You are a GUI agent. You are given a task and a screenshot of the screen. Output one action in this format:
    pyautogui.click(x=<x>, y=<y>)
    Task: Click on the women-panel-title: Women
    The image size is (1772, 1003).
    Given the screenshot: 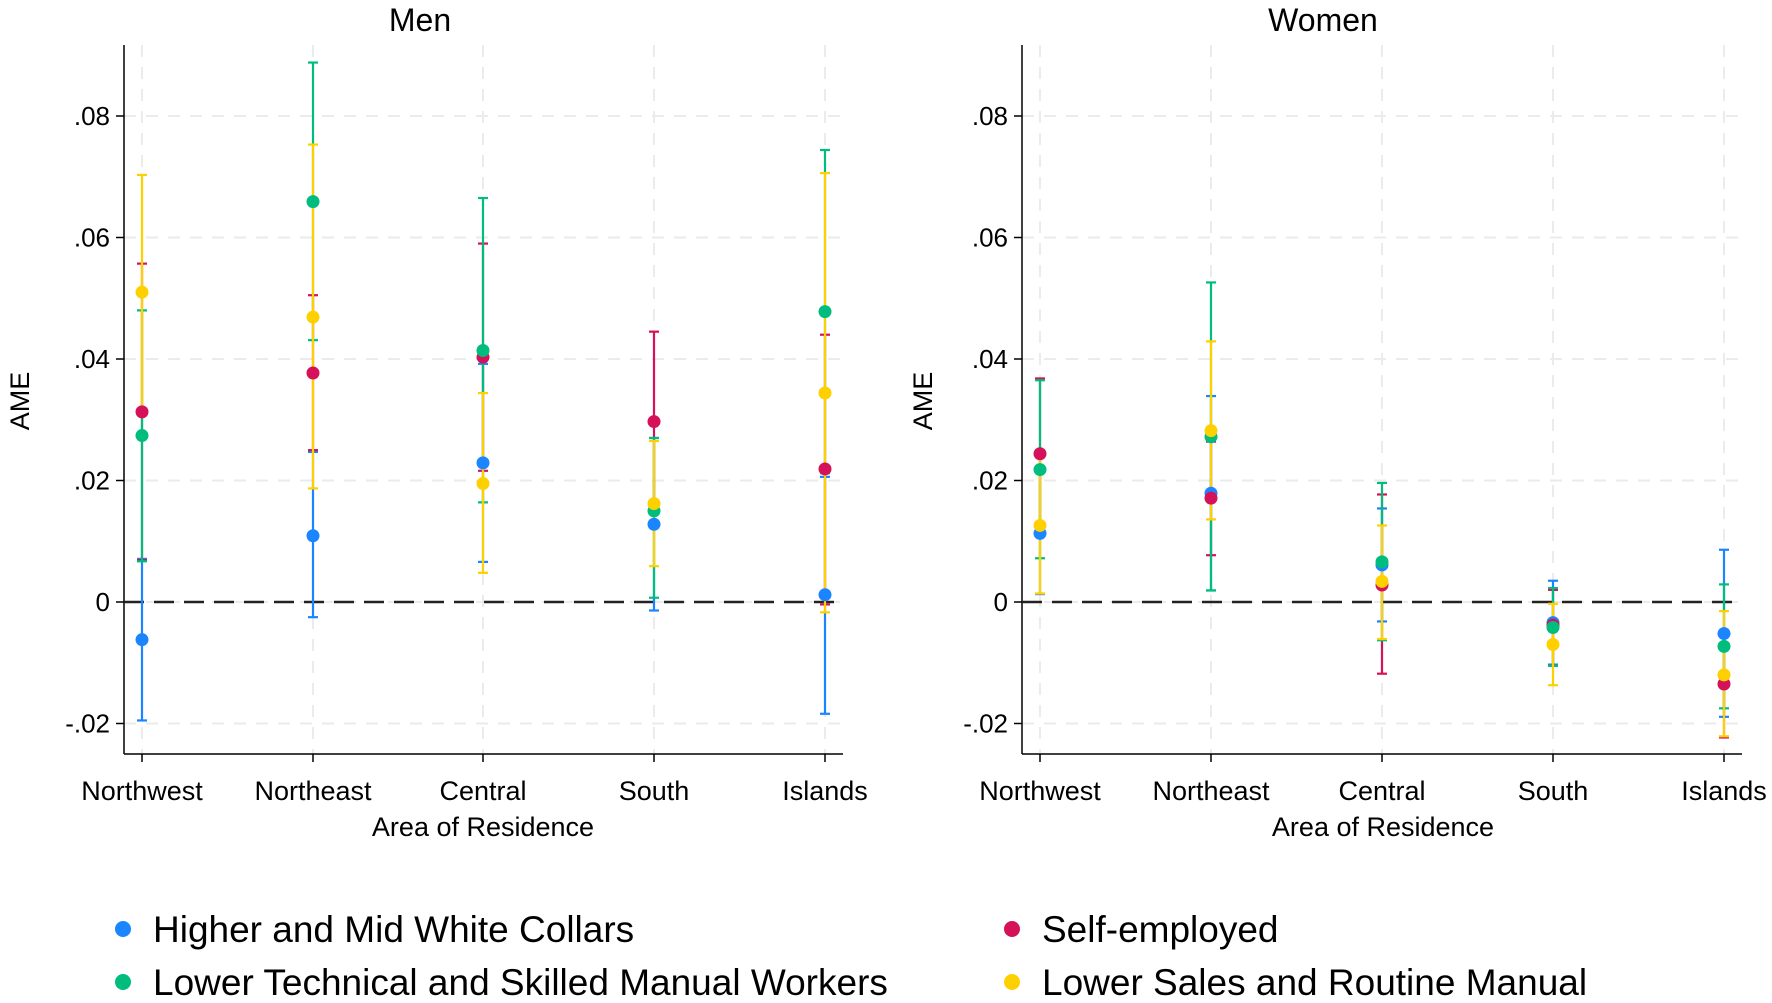 What is the action you would take?
    pyautogui.click(x=1323, y=20)
    